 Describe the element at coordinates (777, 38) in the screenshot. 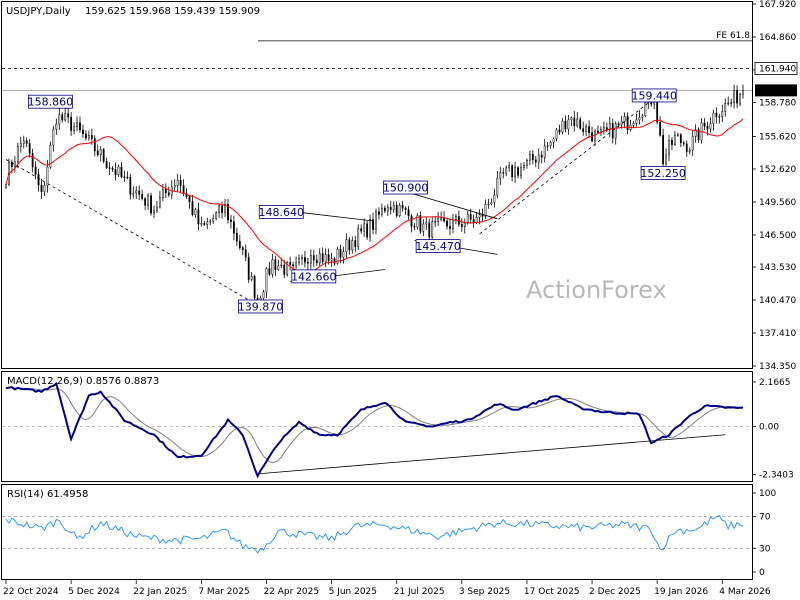

I see `price-tick-label: 164.860` at that location.